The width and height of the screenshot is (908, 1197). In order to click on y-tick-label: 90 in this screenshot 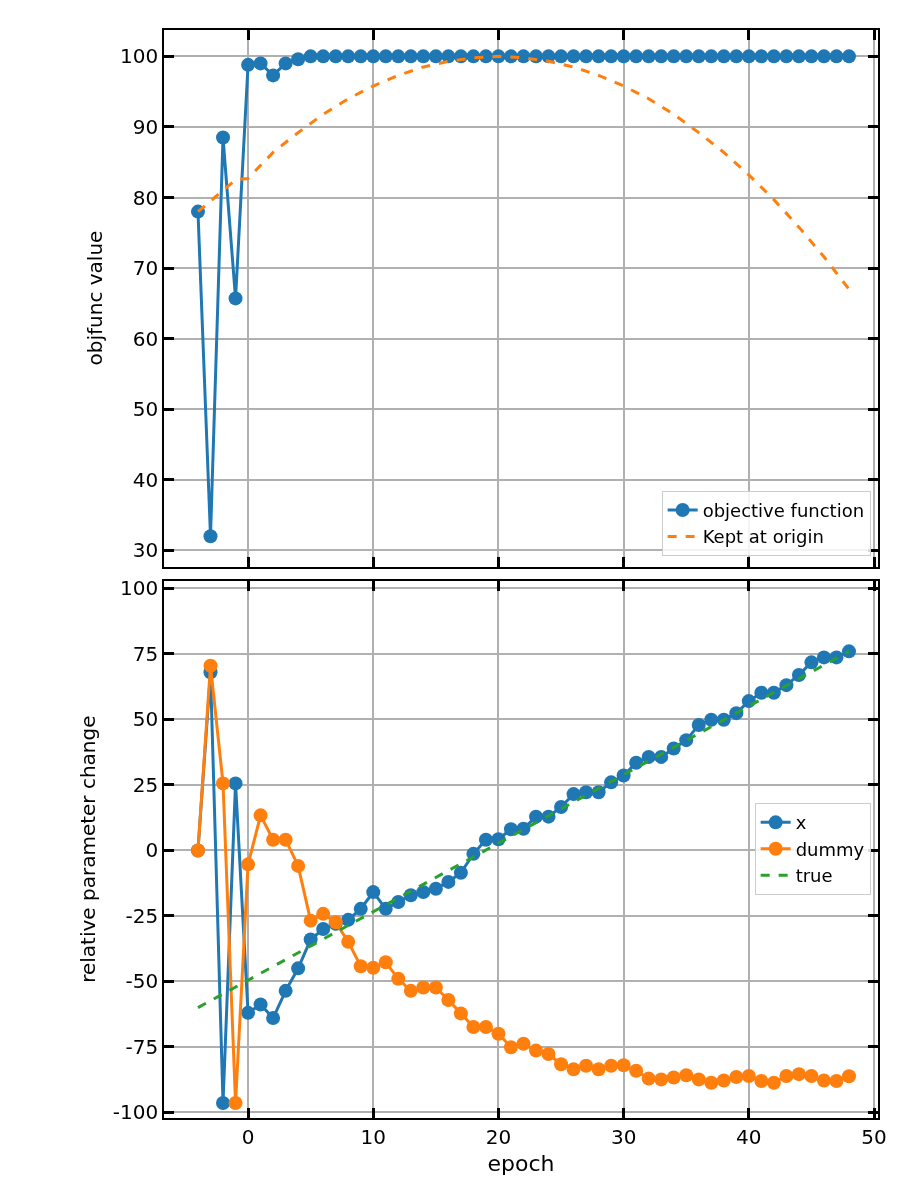, I will do `click(145, 126)`.